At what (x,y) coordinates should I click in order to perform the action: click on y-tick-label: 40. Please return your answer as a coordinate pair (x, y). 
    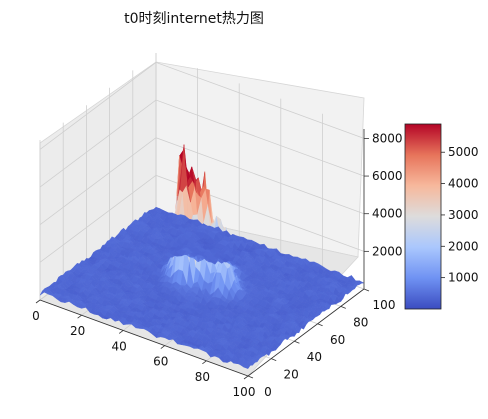
    Looking at the image, I should click on (314, 357).